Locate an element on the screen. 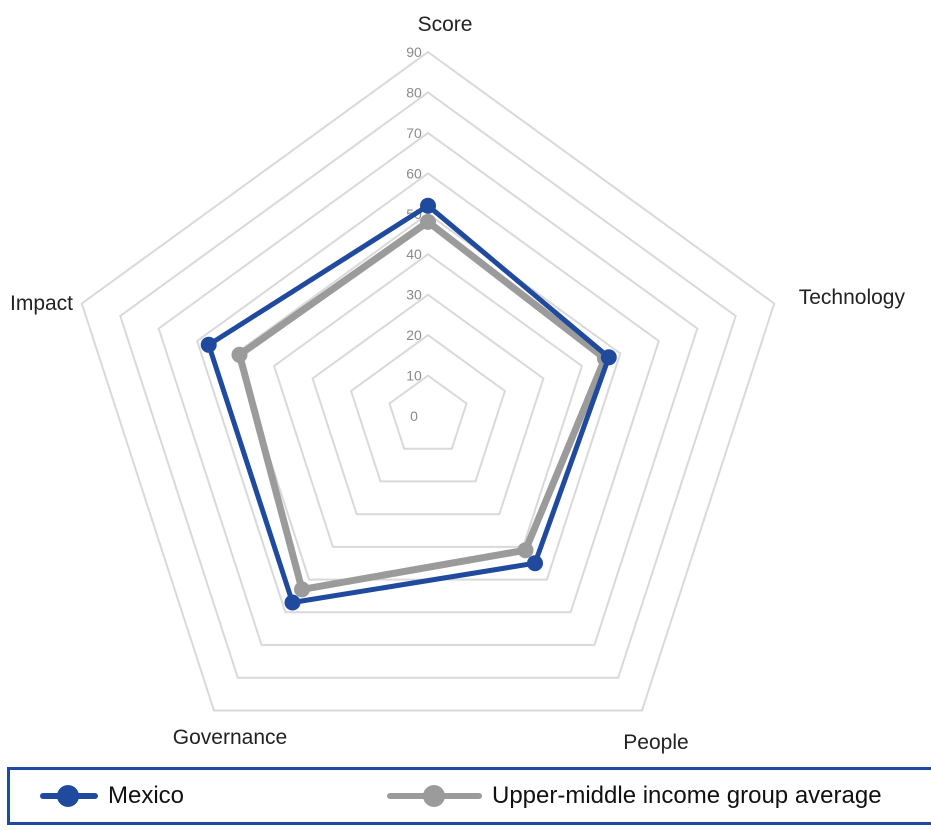 This screenshot has width=931, height=830. legend: Mexico Upper-middle income group average is located at coordinates (469, 796).